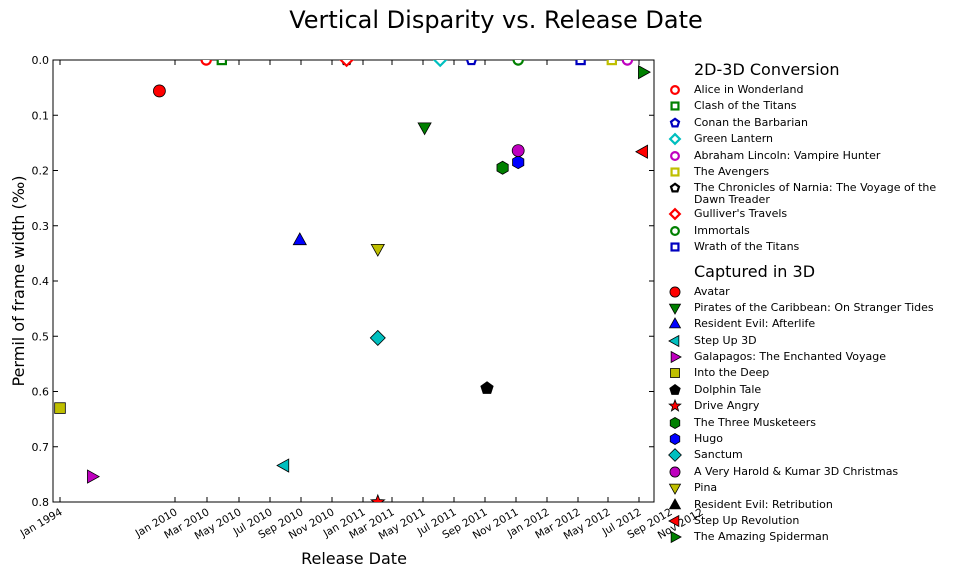  What do you see at coordinates (749, 89) in the screenshot?
I see `legend-label: Alice in Wonderland` at bounding box center [749, 89].